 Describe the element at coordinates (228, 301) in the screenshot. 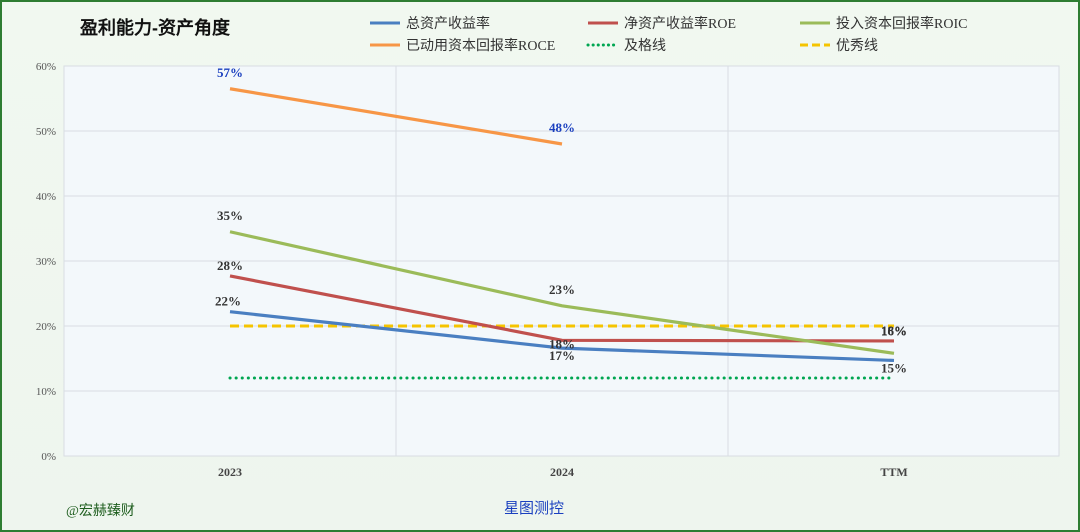

I see `data-label: 22%` at that location.